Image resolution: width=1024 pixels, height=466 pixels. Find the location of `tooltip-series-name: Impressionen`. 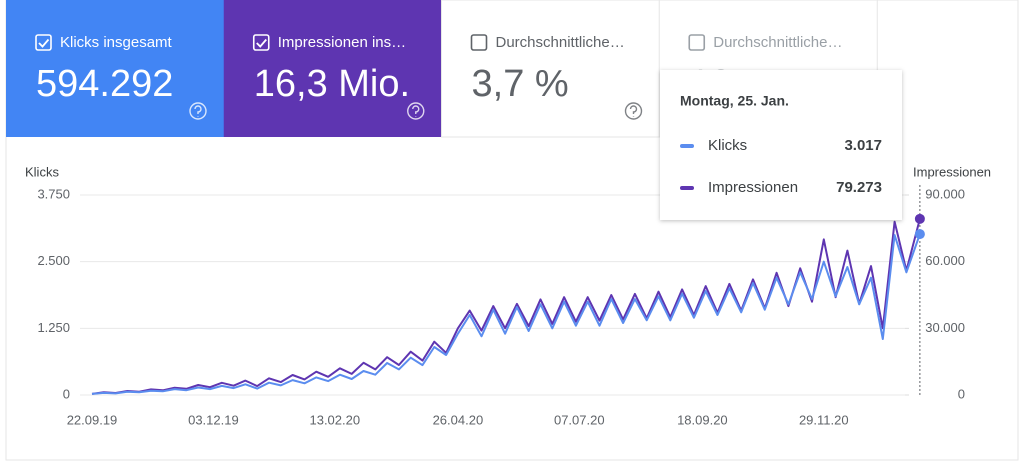

tooltip-series-name: Impressionen is located at coordinates (753, 187).